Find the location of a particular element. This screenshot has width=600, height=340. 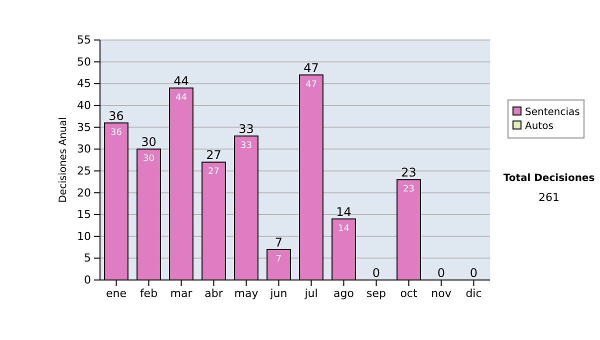

data-label: 36 is located at coordinates (116, 133).